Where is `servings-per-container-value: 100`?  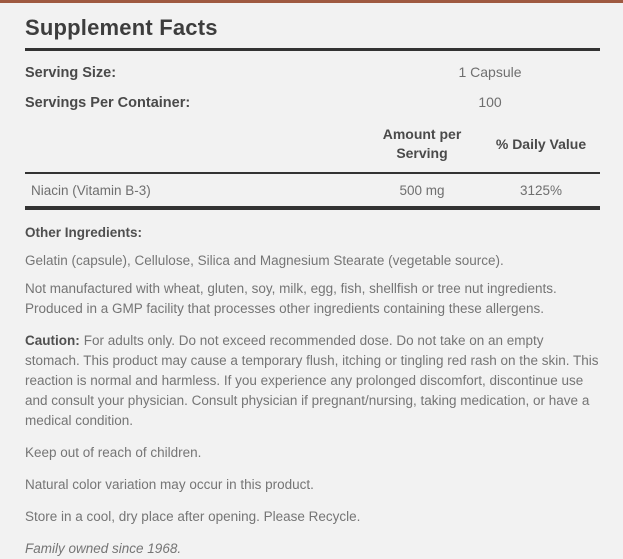 servings-per-container-value: 100 is located at coordinates (490, 102).